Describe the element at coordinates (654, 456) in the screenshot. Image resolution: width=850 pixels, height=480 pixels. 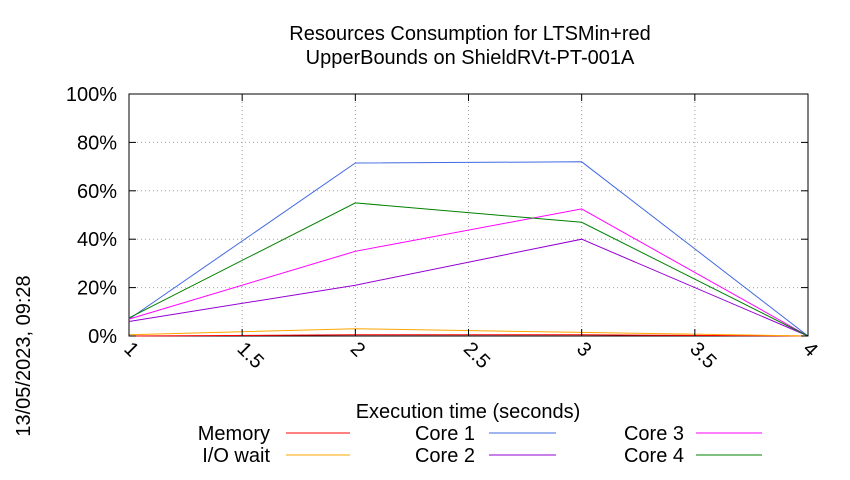
I see `legend-label-core-4: Core 4` at that location.